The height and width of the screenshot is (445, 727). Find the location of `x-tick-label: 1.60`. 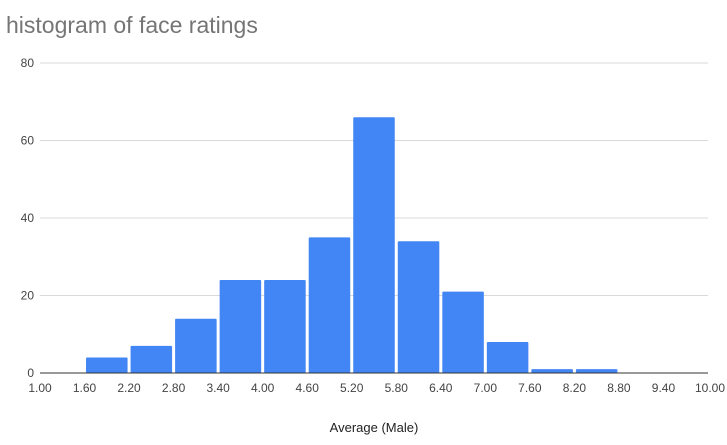

x-tick-label: 1.60 is located at coordinates (85, 388).